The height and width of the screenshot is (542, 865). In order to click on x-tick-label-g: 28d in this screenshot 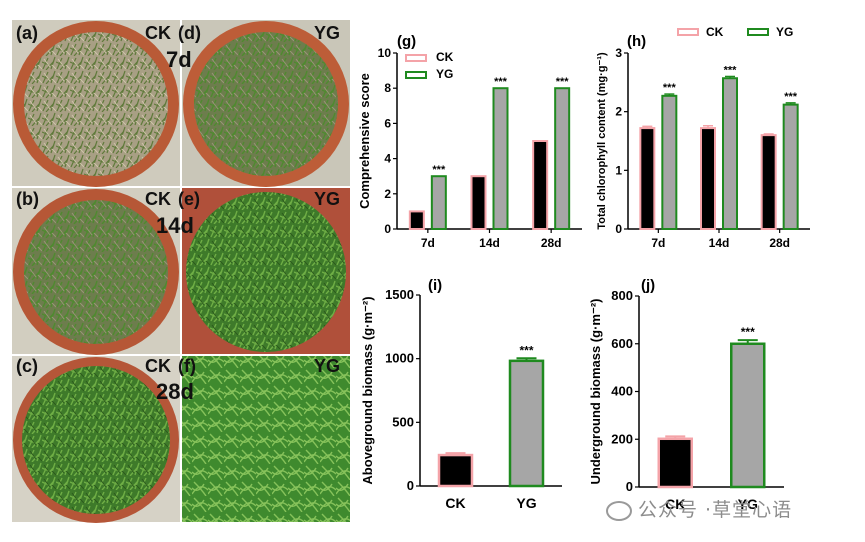, I will do `click(551, 243)`.